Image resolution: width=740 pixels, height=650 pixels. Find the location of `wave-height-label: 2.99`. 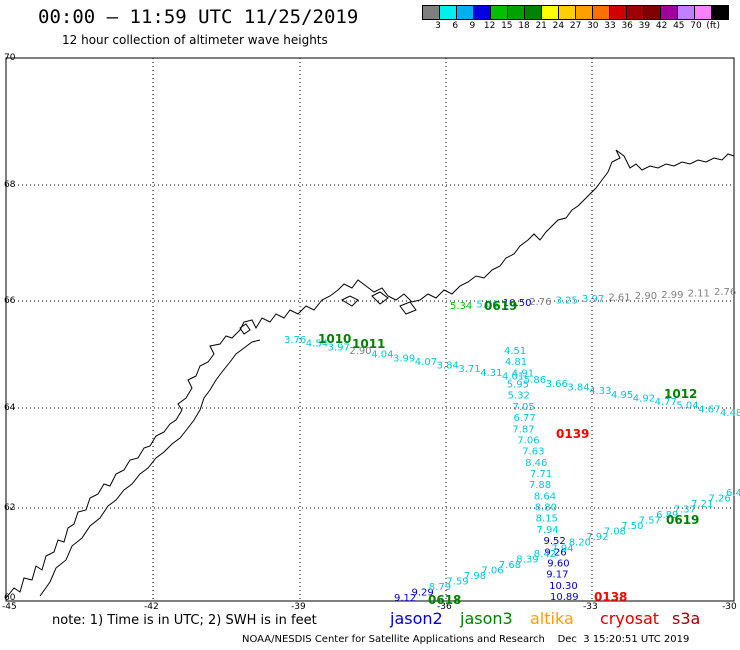

wave-height-label: 2.99 is located at coordinates (672, 295).